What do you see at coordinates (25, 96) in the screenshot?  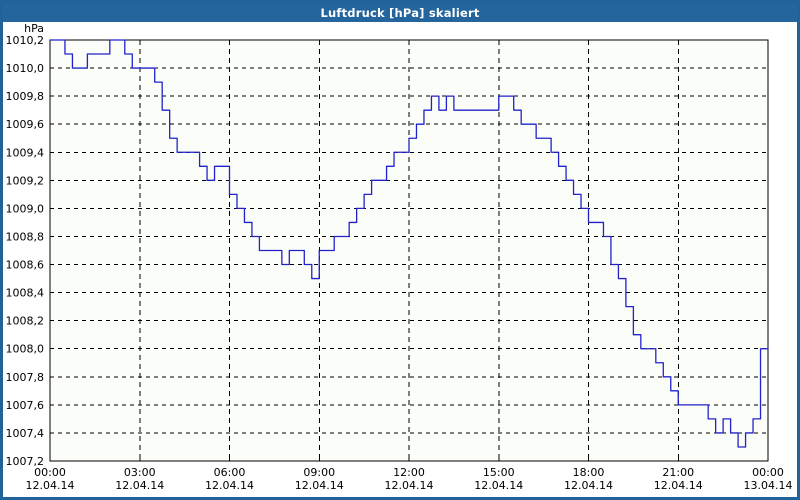 I see `y-tick-label: 1009,8` at bounding box center [25, 96].